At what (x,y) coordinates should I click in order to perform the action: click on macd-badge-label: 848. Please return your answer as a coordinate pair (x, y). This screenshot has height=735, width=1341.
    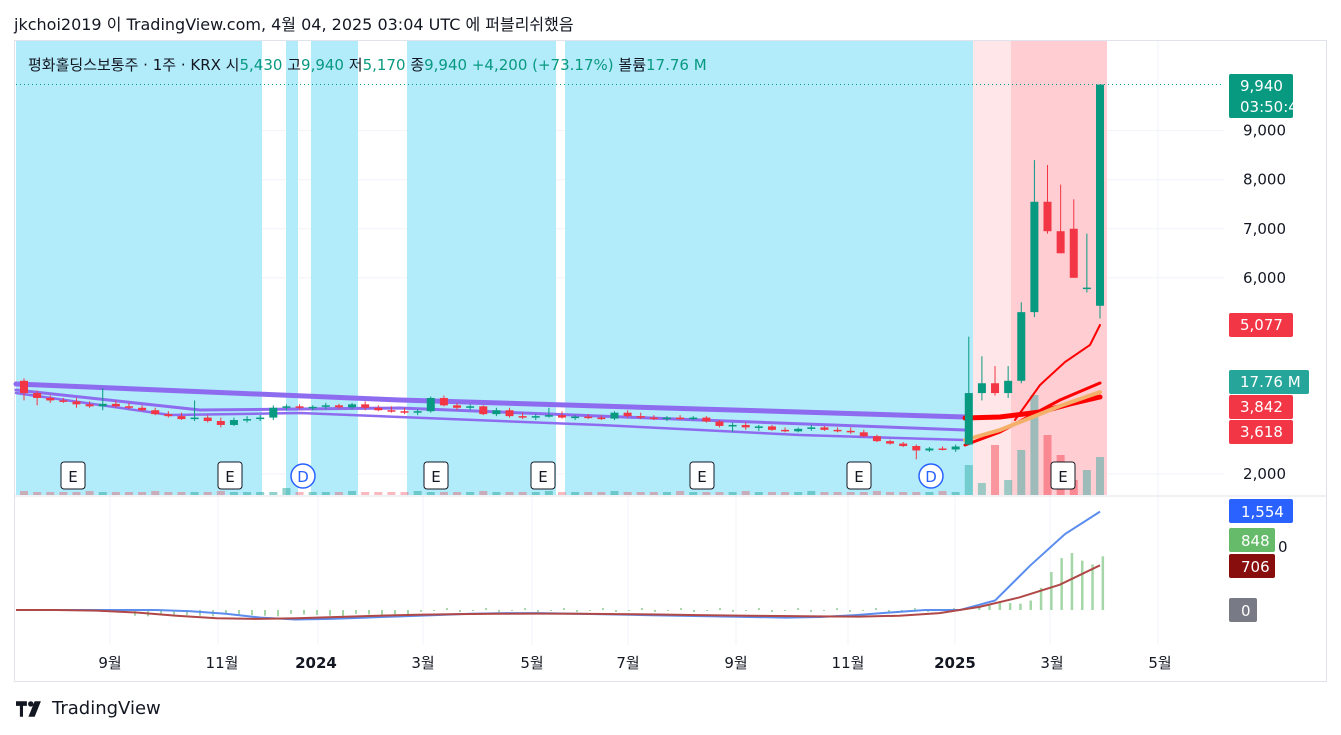
    Looking at the image, I should click on (1255, 541).